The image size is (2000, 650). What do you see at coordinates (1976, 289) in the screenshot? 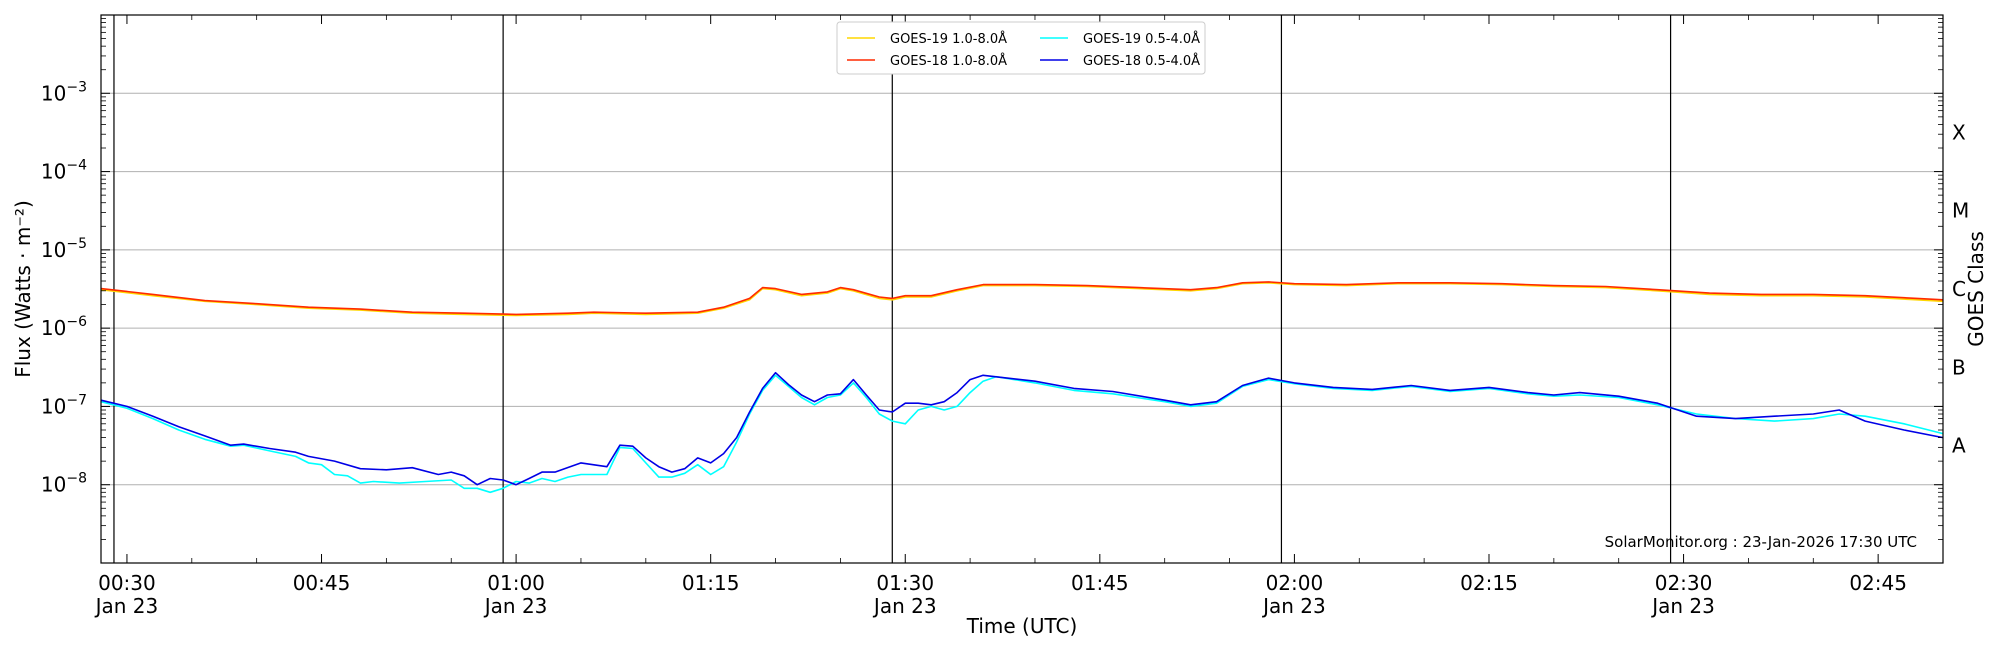
I see `goes-class-axis-label: GOES Class` at bounding box center [1976, 289].